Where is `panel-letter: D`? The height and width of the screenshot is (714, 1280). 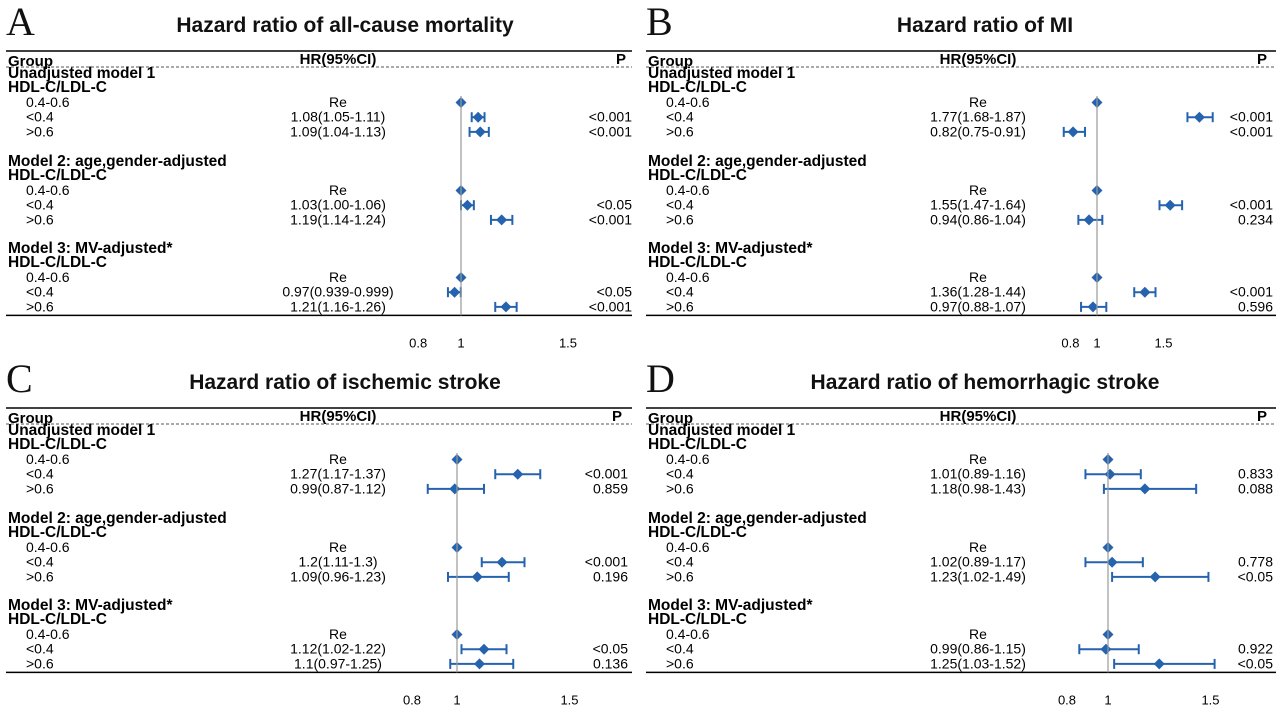 panel-letter: D is located at coordinates (660, 378).